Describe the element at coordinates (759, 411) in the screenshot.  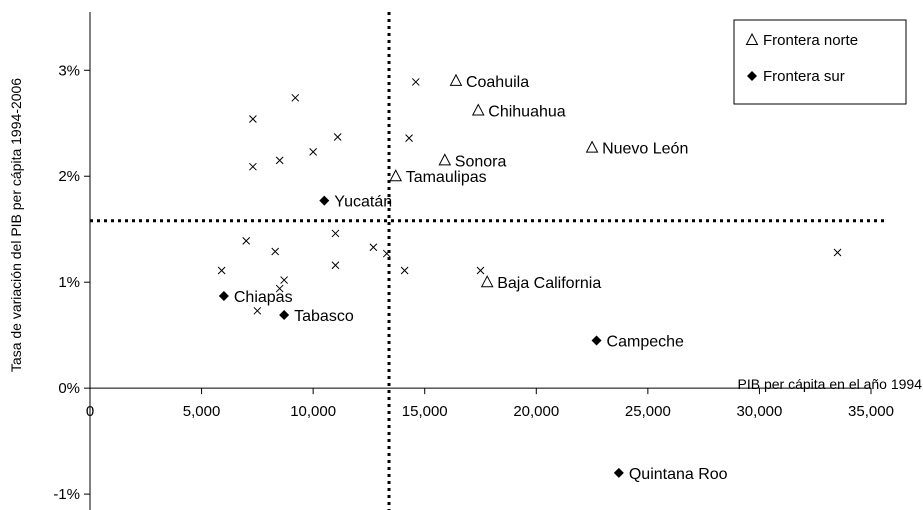
I see `x-tick-label: 30,000` at that location.